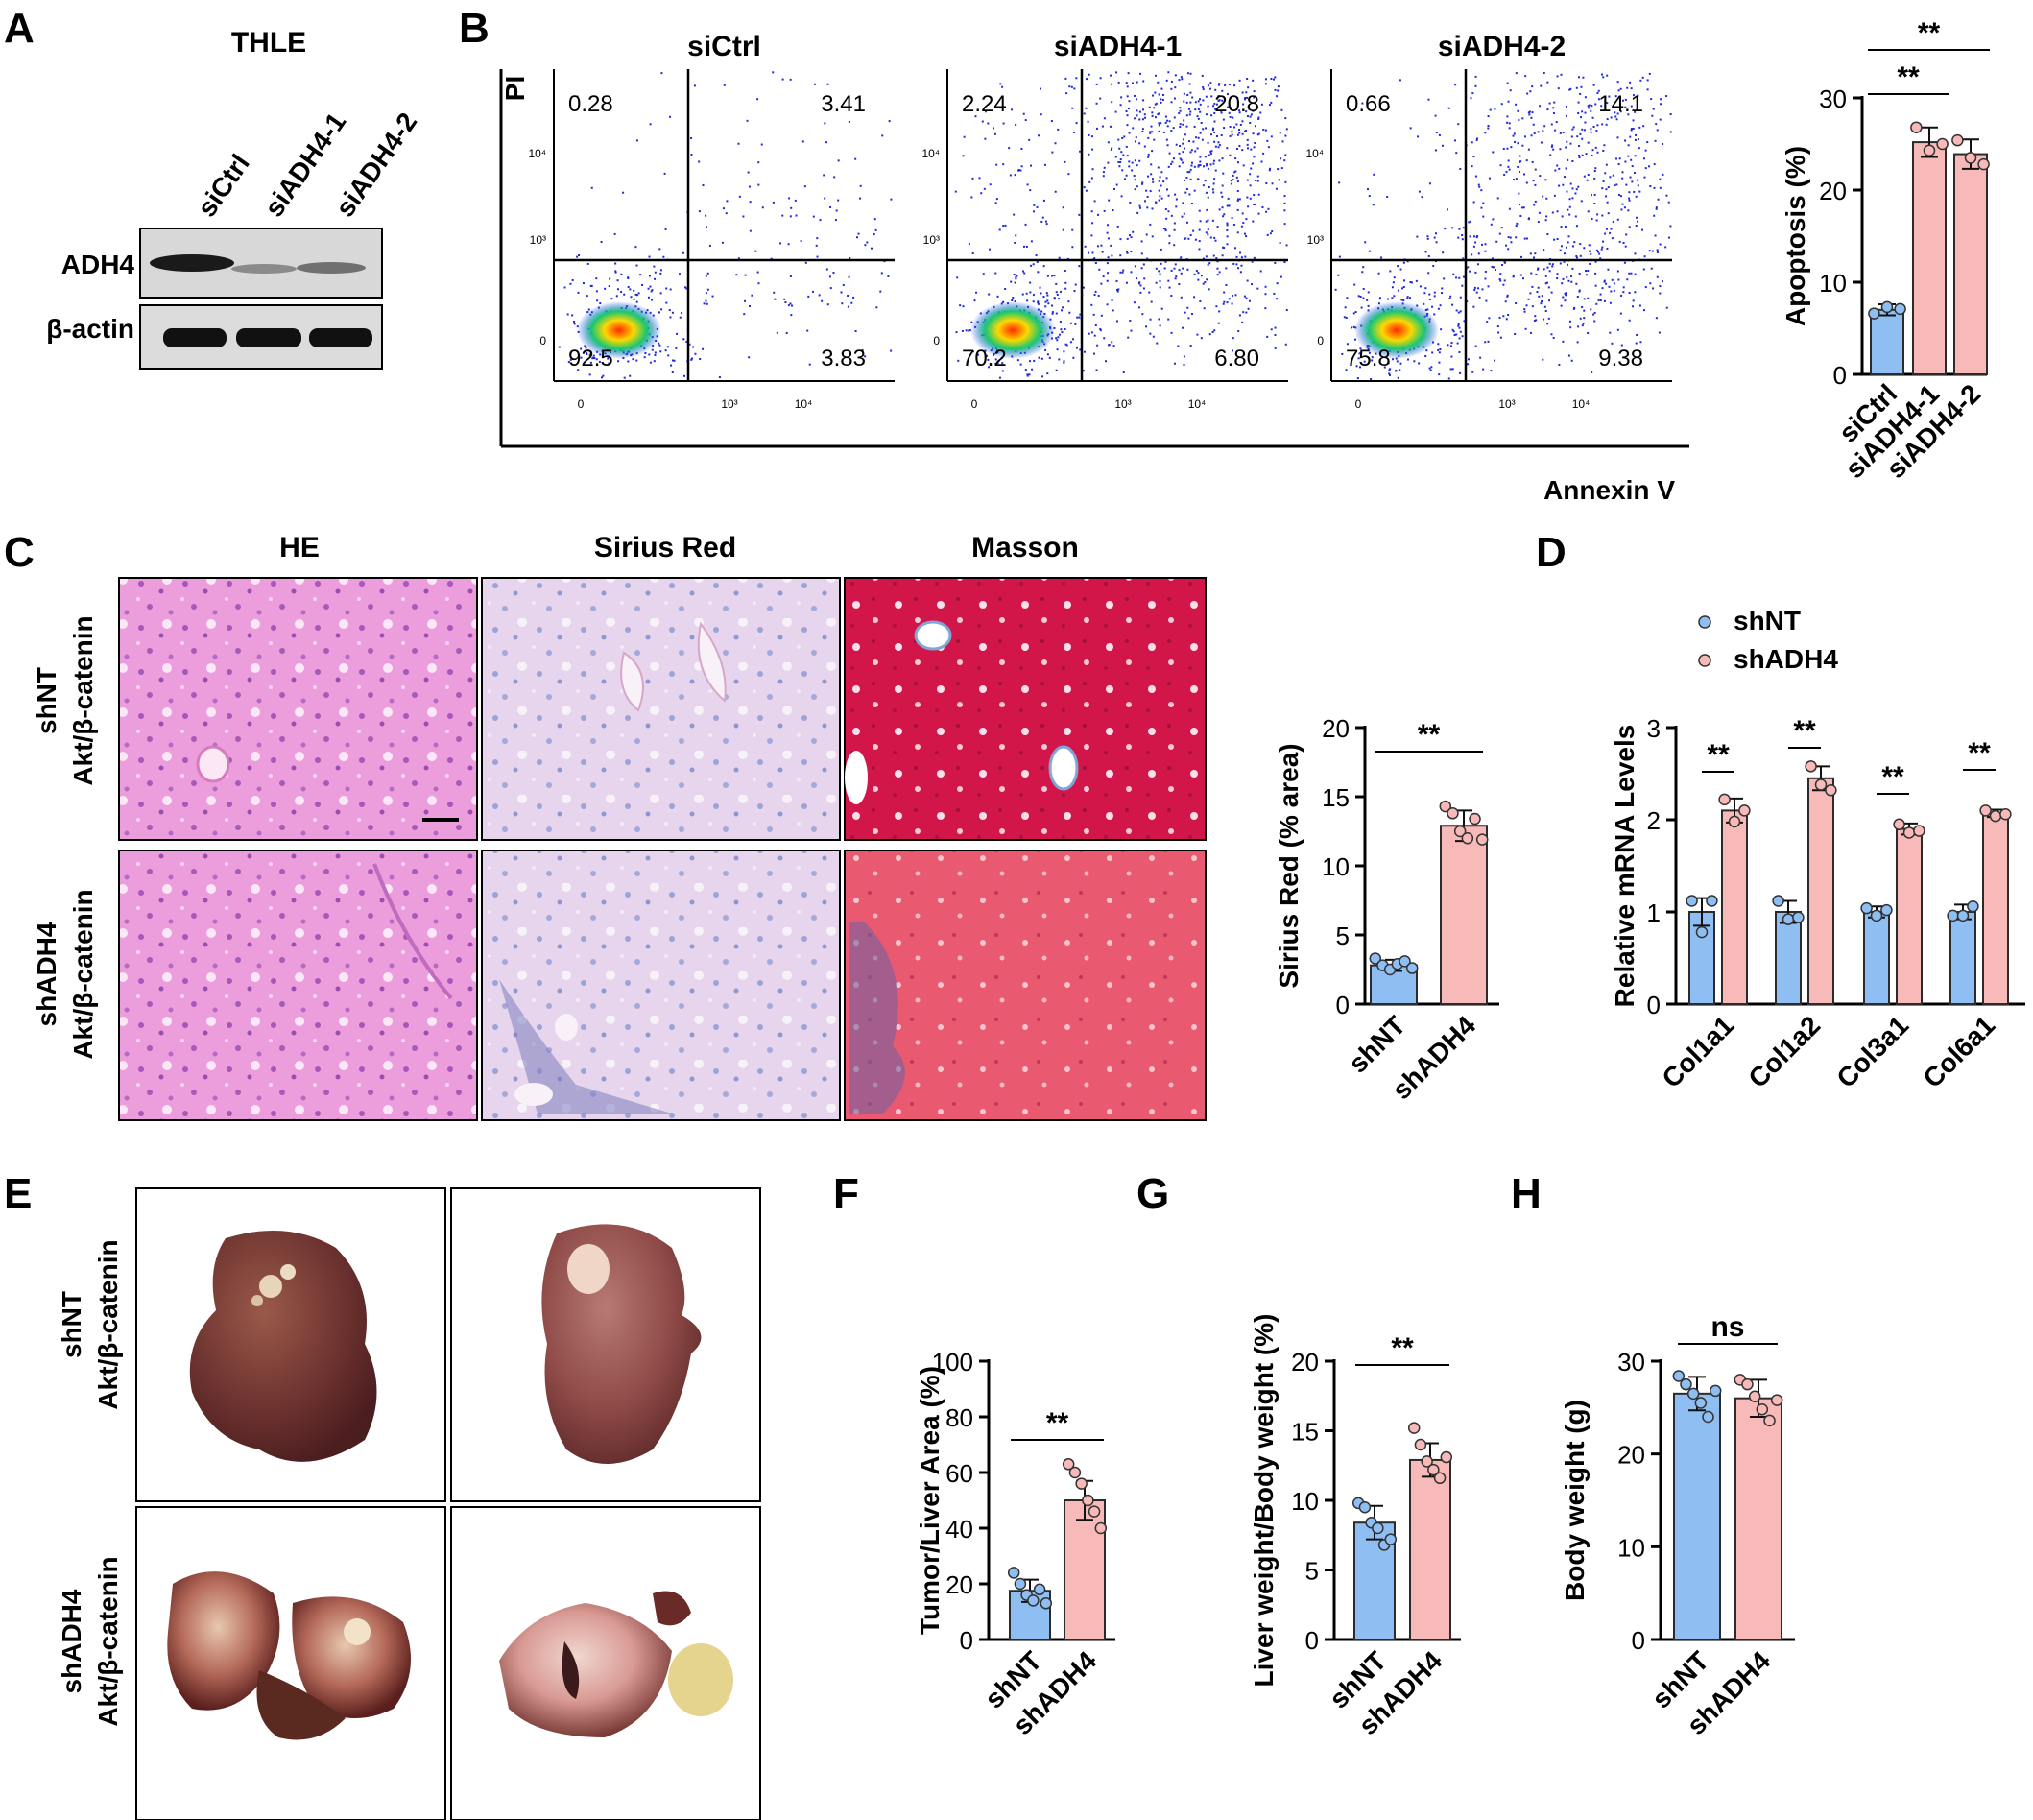 The width and height of the screenshot is (2033, 1820). Describe the element at coordinates (1236, 104) in the screenshot. I see `quadrant-ur-value: 20.8` at that location.